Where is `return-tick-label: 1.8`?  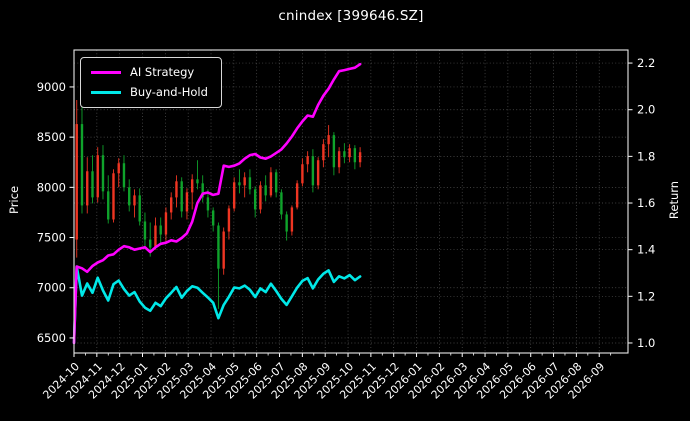
return-tick-label: 1.8 is located at coordinates (646, 156).